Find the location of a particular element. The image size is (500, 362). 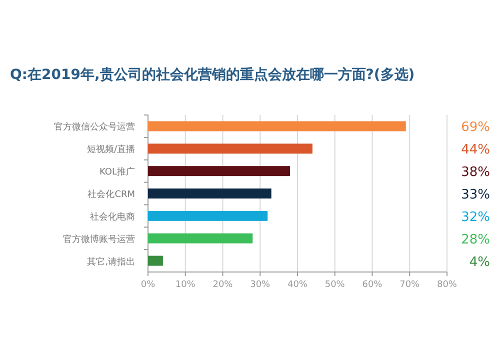

x-tick-label: 10% is located at coordinates (185, 285).